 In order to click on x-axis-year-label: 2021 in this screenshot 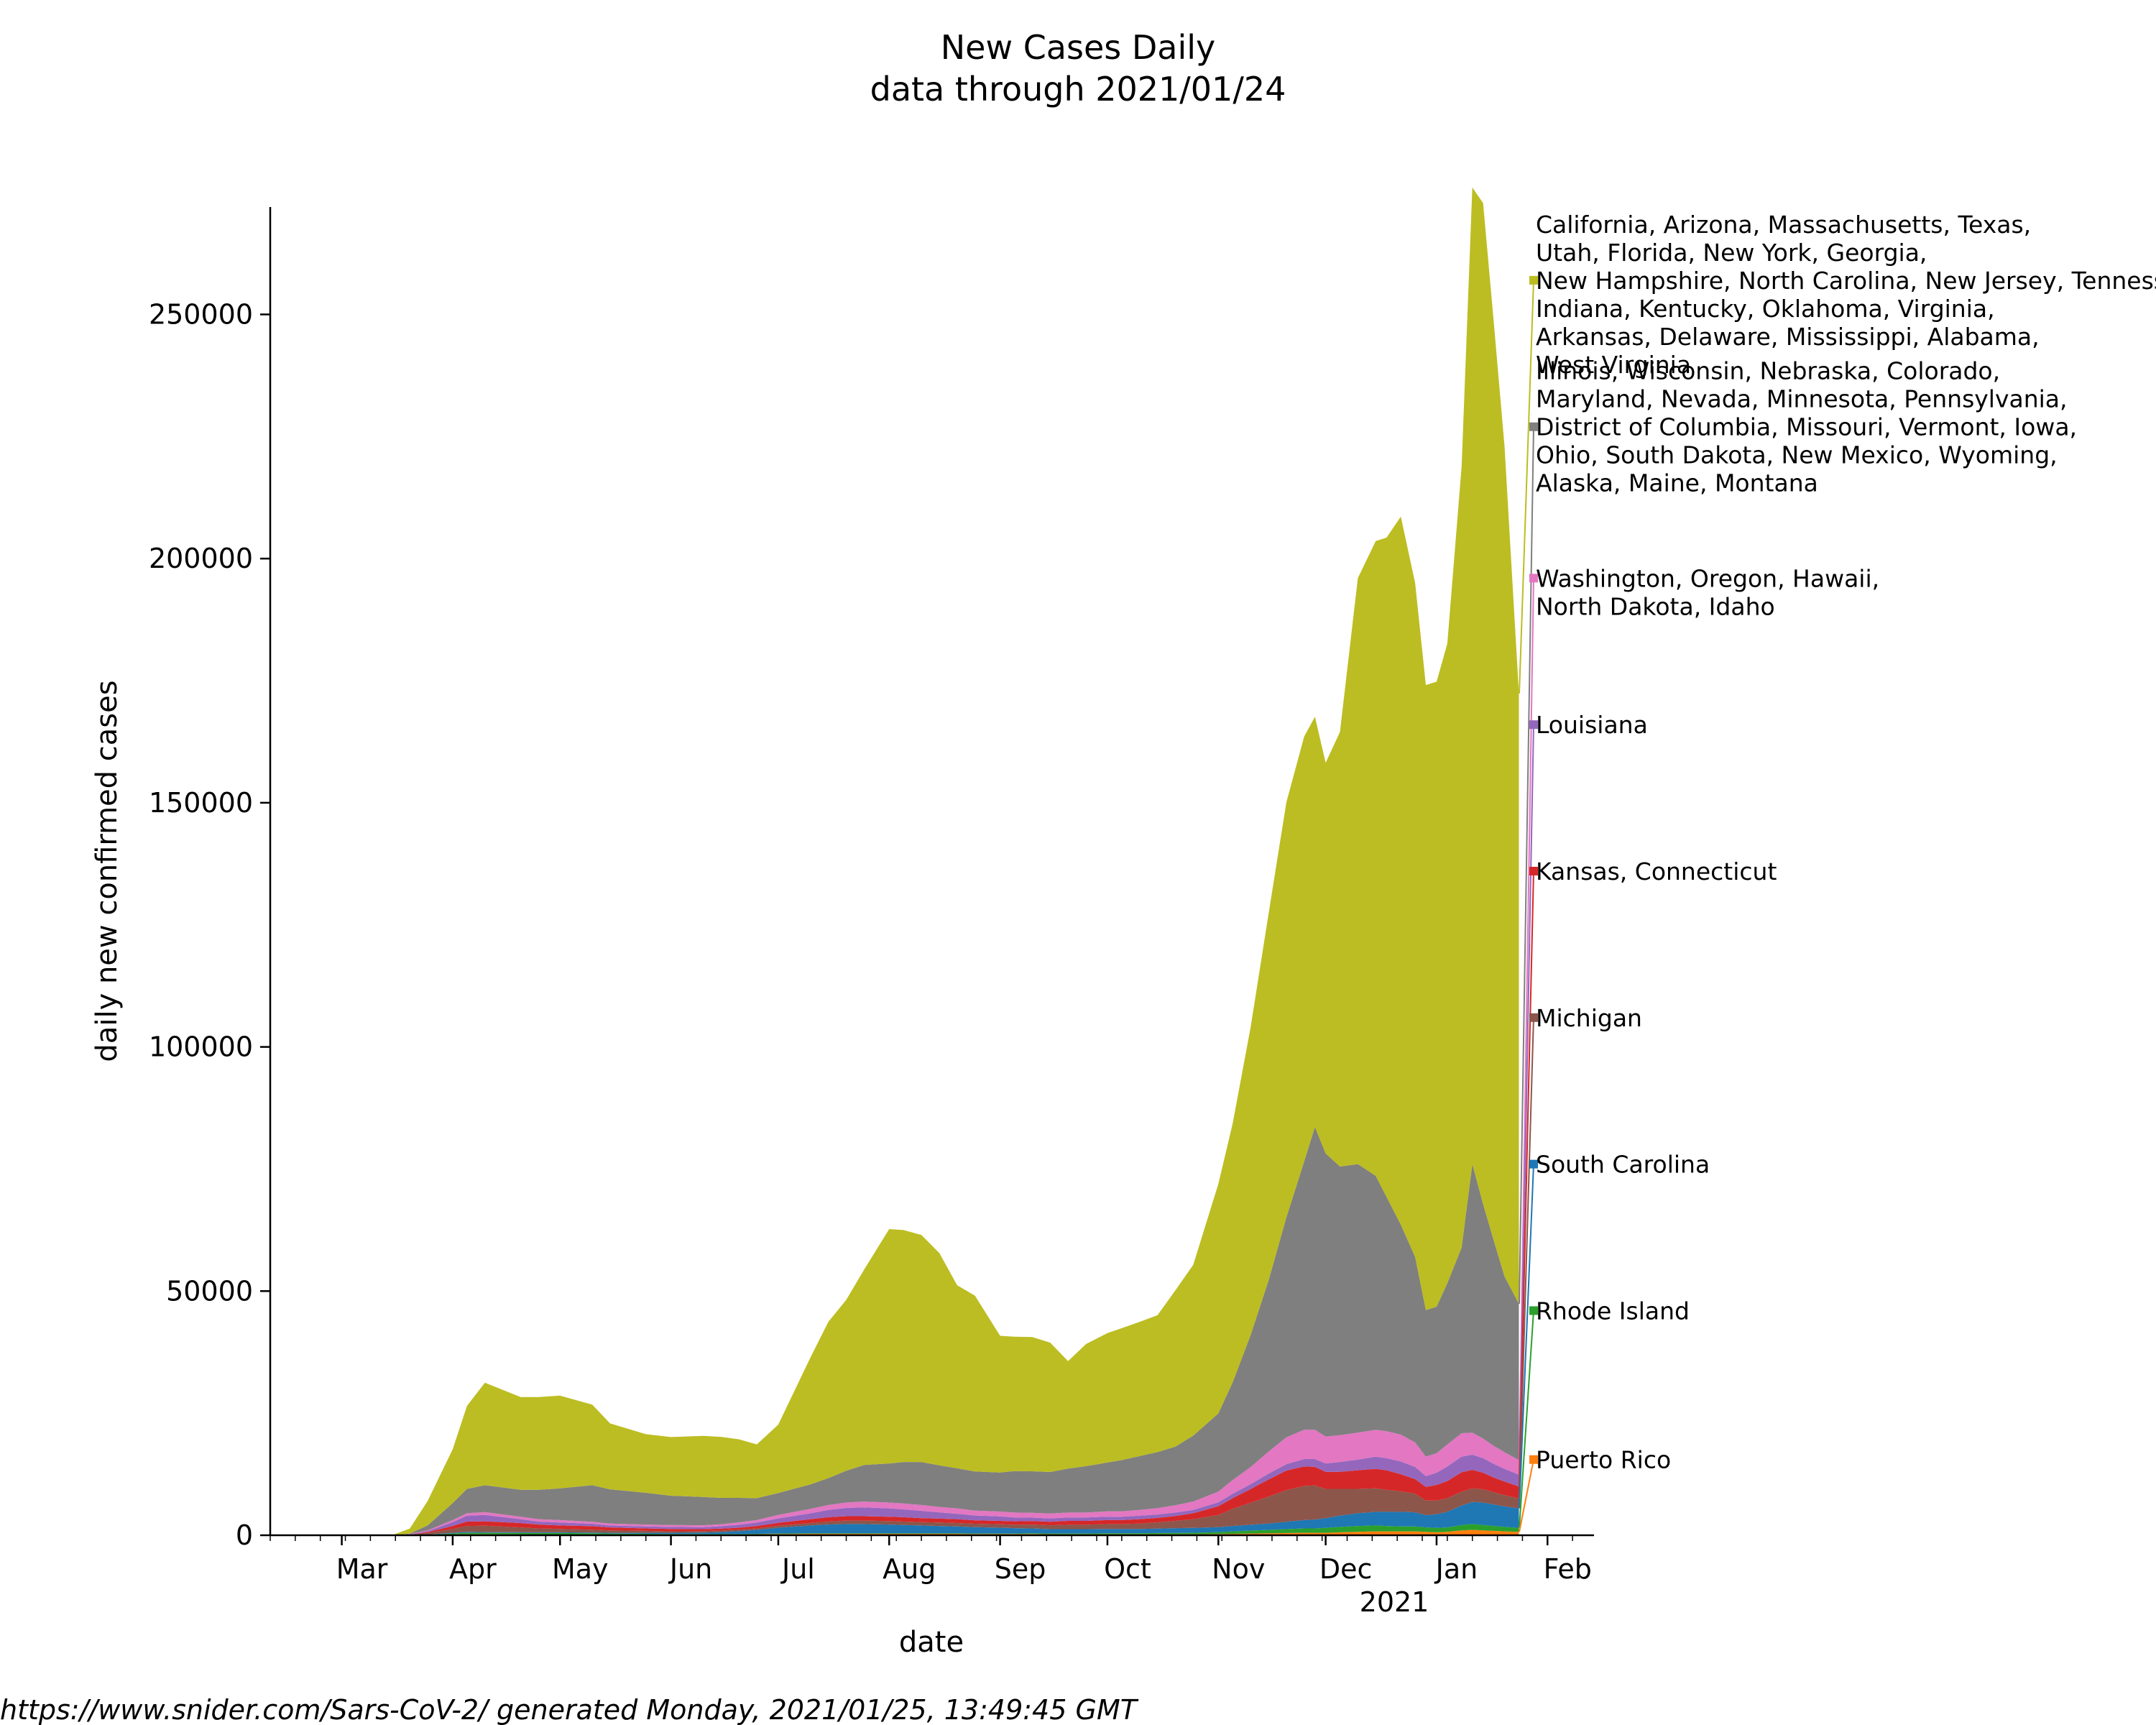, I will do `click(1394, 1602)`.